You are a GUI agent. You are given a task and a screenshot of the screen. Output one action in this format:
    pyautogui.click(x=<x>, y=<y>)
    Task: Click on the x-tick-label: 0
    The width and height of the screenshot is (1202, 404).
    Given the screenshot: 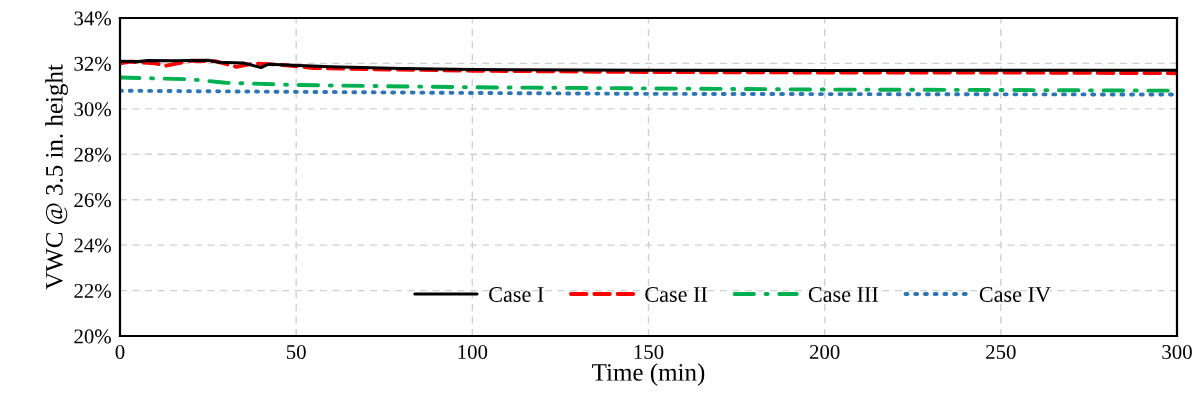 What is the action you would take?
    pyautogui.click(x=120, y=351)
    